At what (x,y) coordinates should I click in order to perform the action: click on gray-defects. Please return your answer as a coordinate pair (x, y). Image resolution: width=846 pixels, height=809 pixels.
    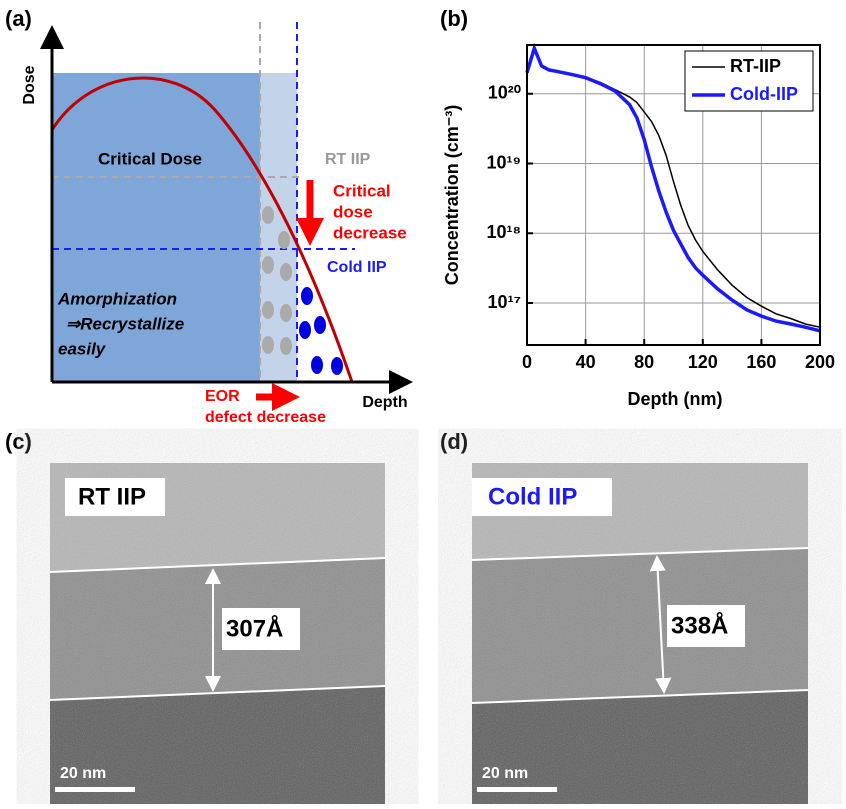
    Looking at the image, I should click on (277, 280).